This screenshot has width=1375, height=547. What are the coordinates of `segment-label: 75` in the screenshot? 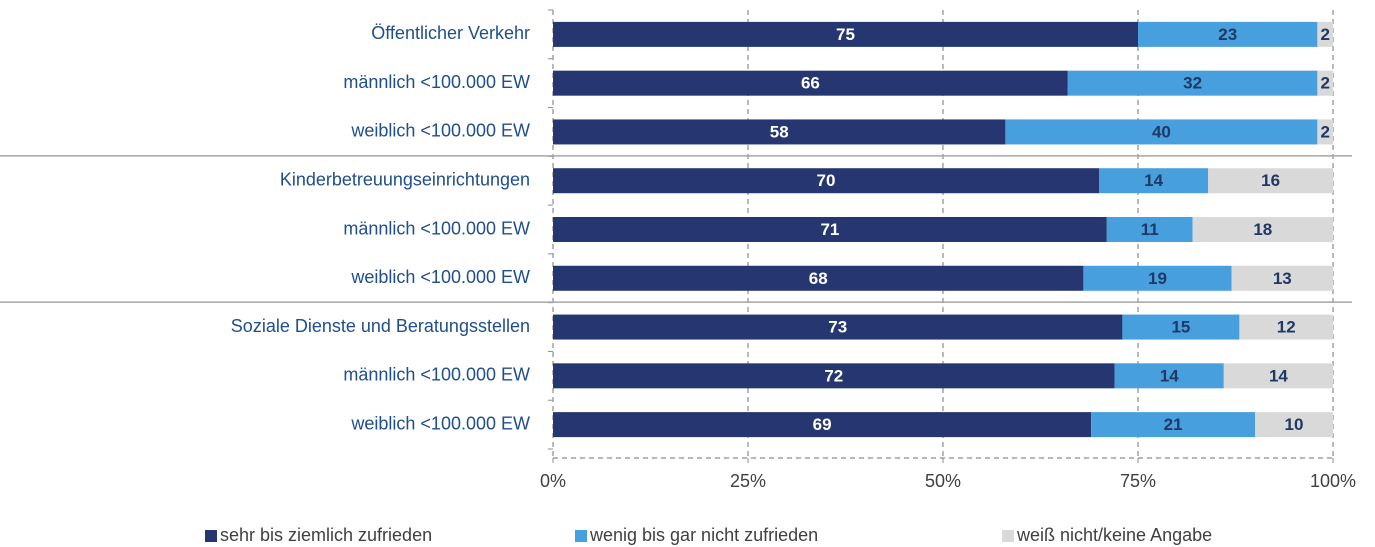 It's located at (845, 34).